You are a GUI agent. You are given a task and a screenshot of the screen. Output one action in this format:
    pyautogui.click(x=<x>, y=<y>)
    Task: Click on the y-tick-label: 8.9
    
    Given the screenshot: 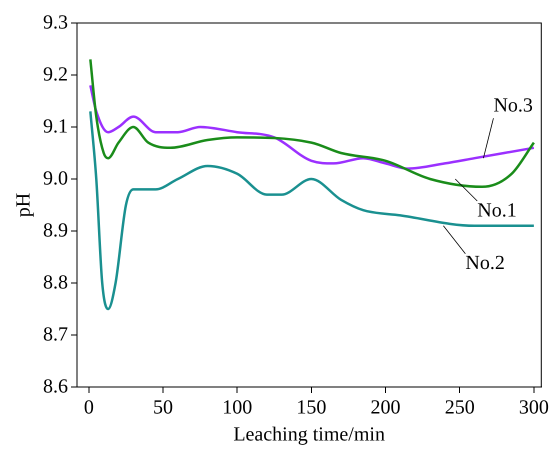 What is the action you would take?
    pyautogui.click(x=55, y=230)
    